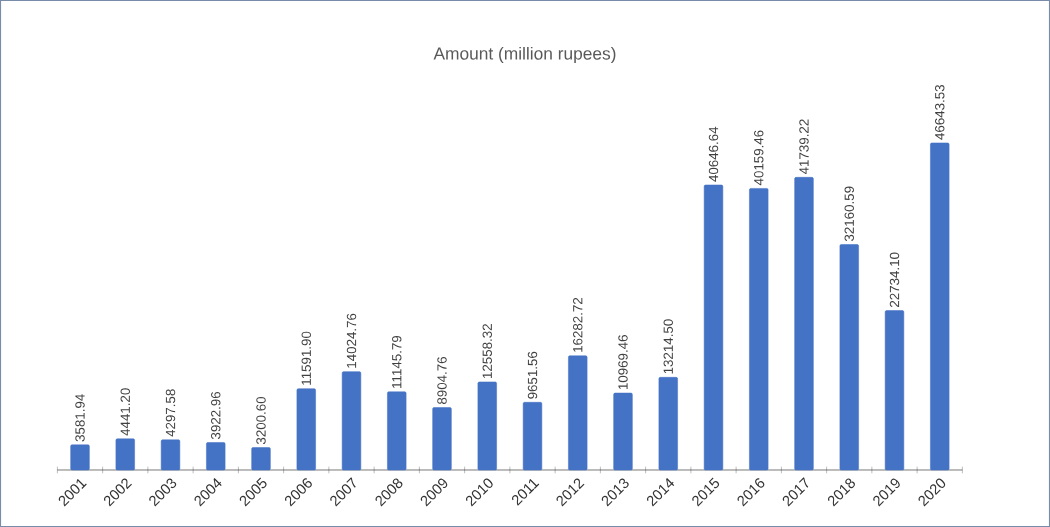 This screenshot has width=1050, height=527. I want to click on data-label: 12558.32, so click(487, 351).